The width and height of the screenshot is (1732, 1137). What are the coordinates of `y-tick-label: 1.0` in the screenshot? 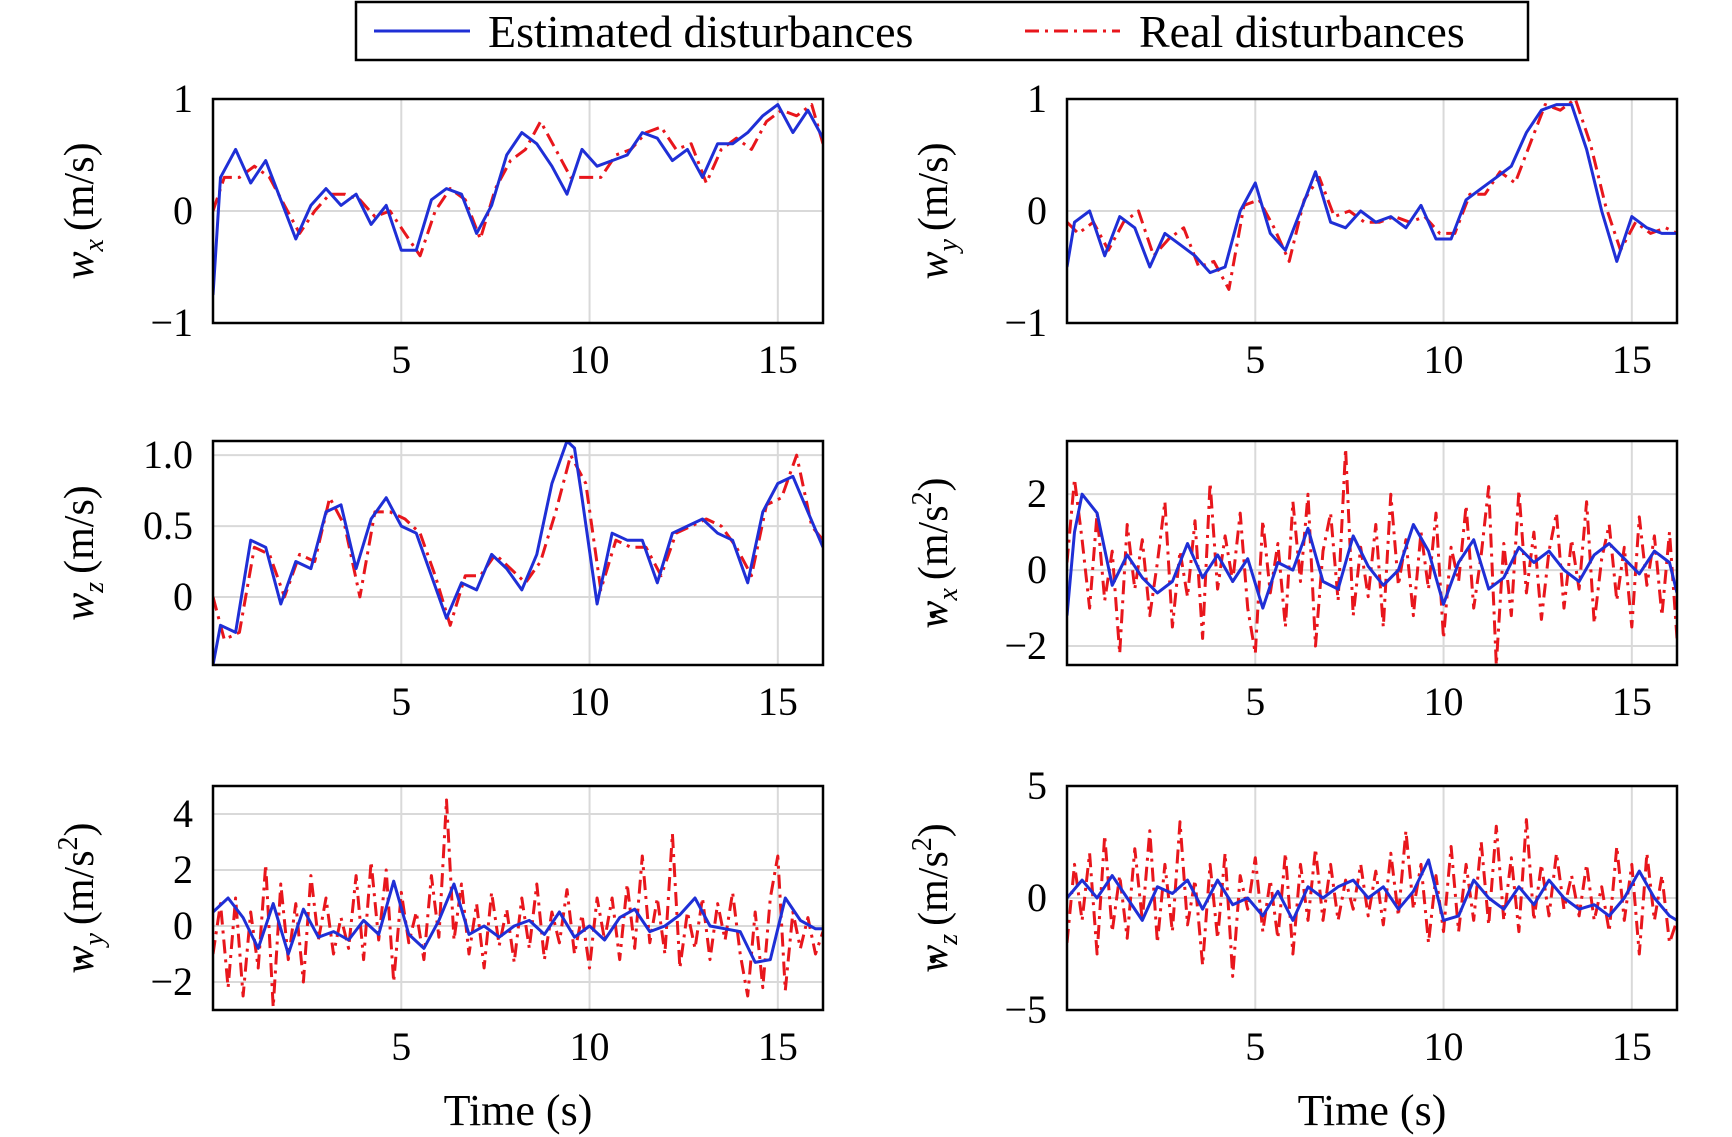 It's located at (168, 454).